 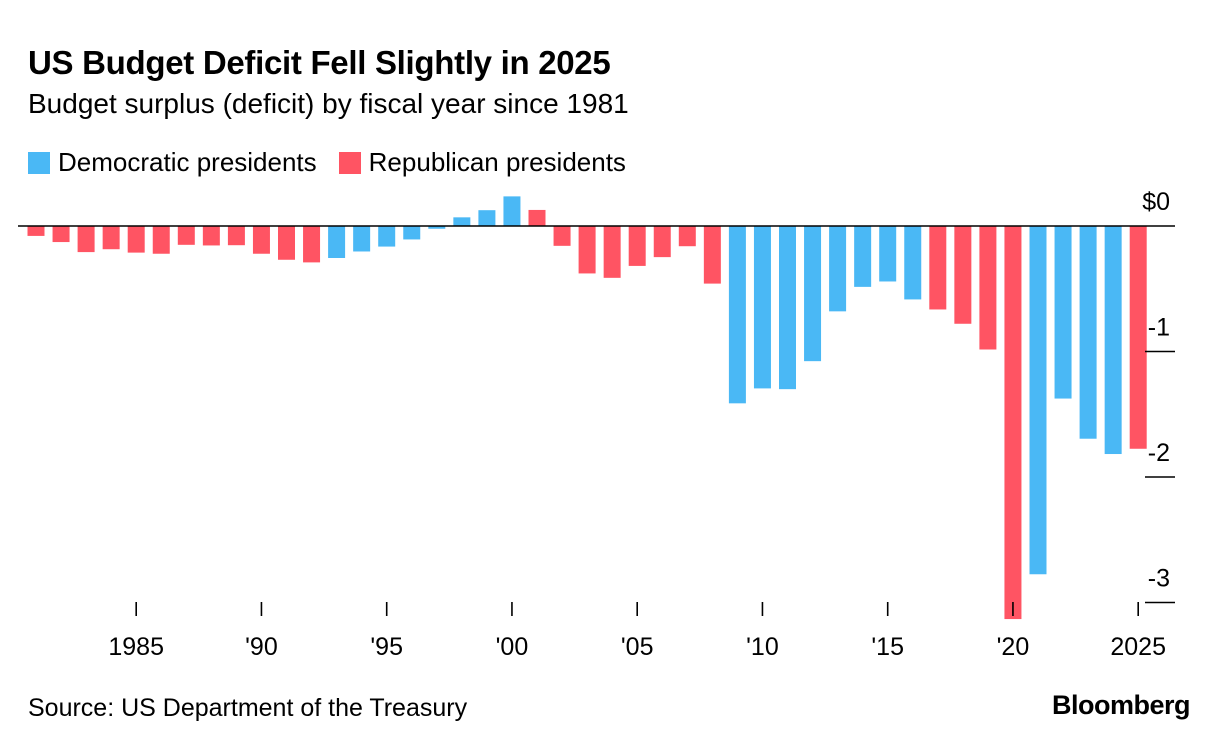 What do you see at coordinates (387, 236) in the screenshot?
I see `bar-1995` at bounding box center [387, 236].